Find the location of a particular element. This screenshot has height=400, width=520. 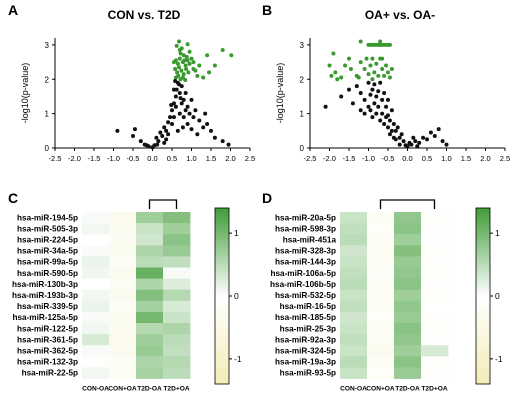

volcano-a-y-axis-label: -log10(p-value) is located at coordinates (25, 93).